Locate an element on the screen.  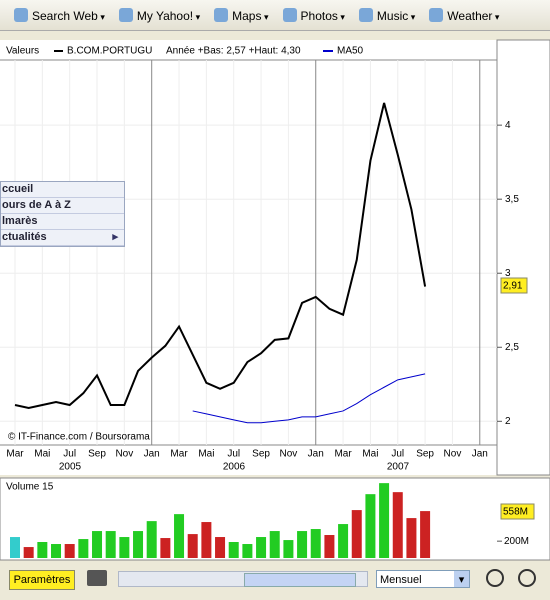
watermark: © IT-Finance.com / Boursorama is located at coordinates (79, 437).